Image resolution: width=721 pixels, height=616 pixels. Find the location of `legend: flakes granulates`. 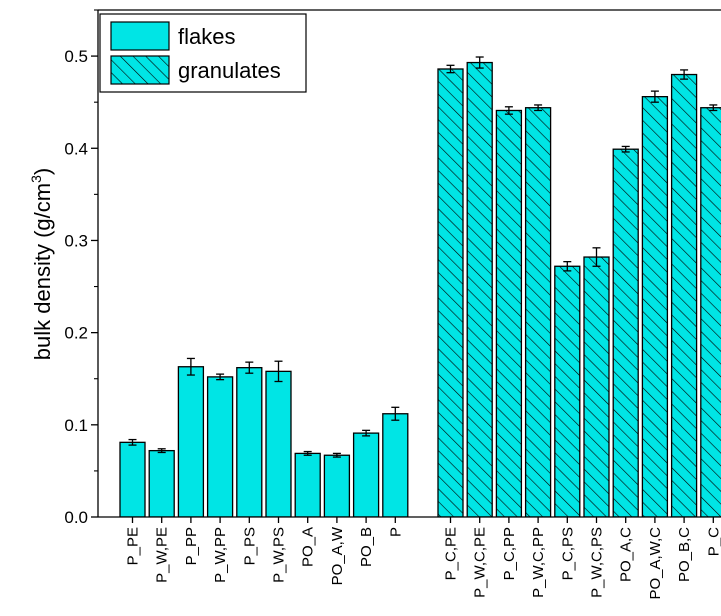

legend: flakes granulates is located at coordinates (203, 53).